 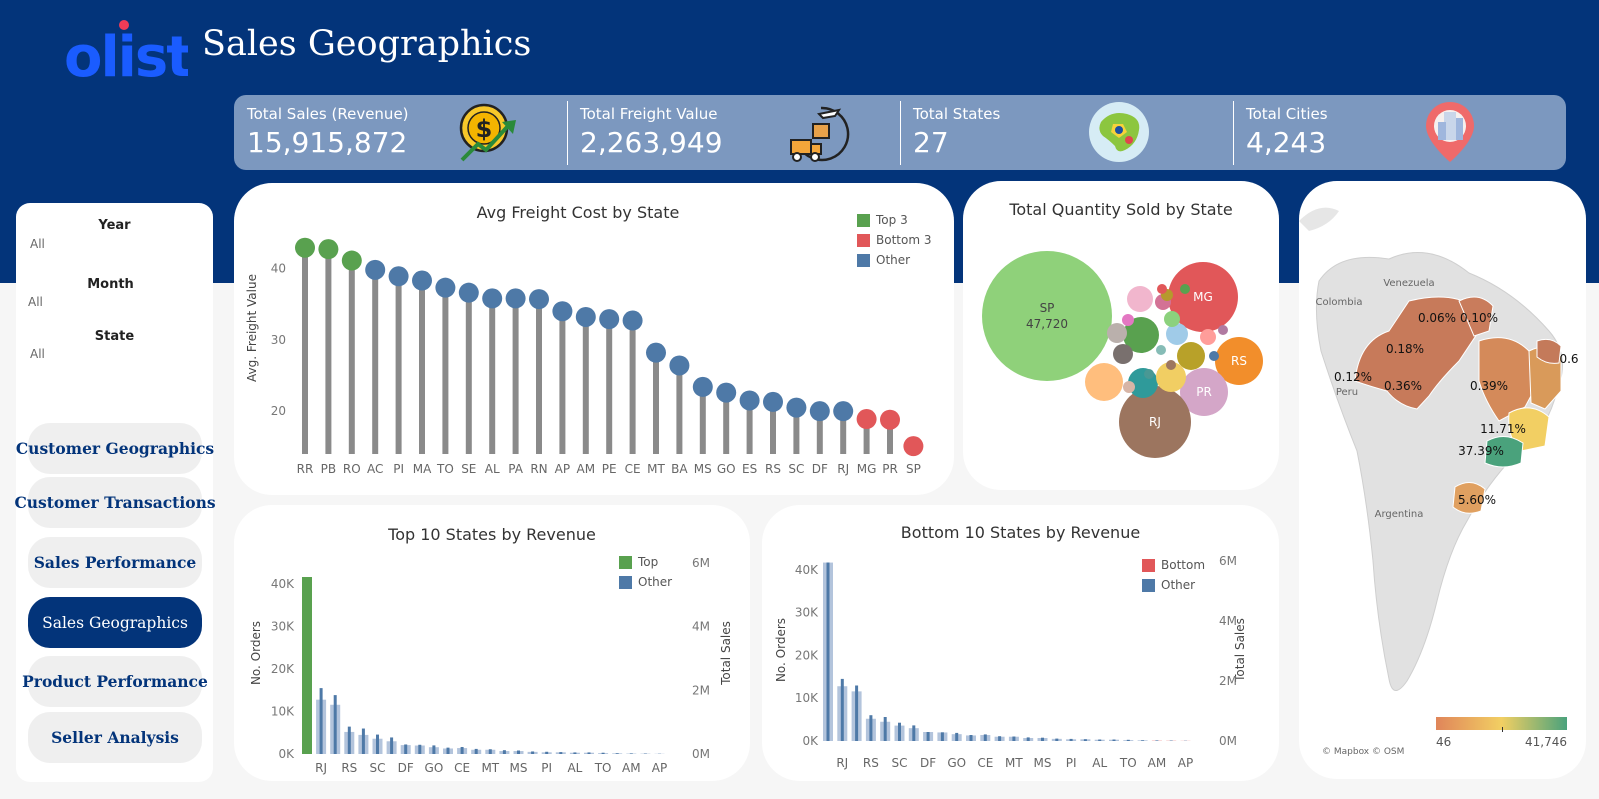 I want to click on nav-customer-transactions-button: Customer Transactions, so click(x=115, y=502).